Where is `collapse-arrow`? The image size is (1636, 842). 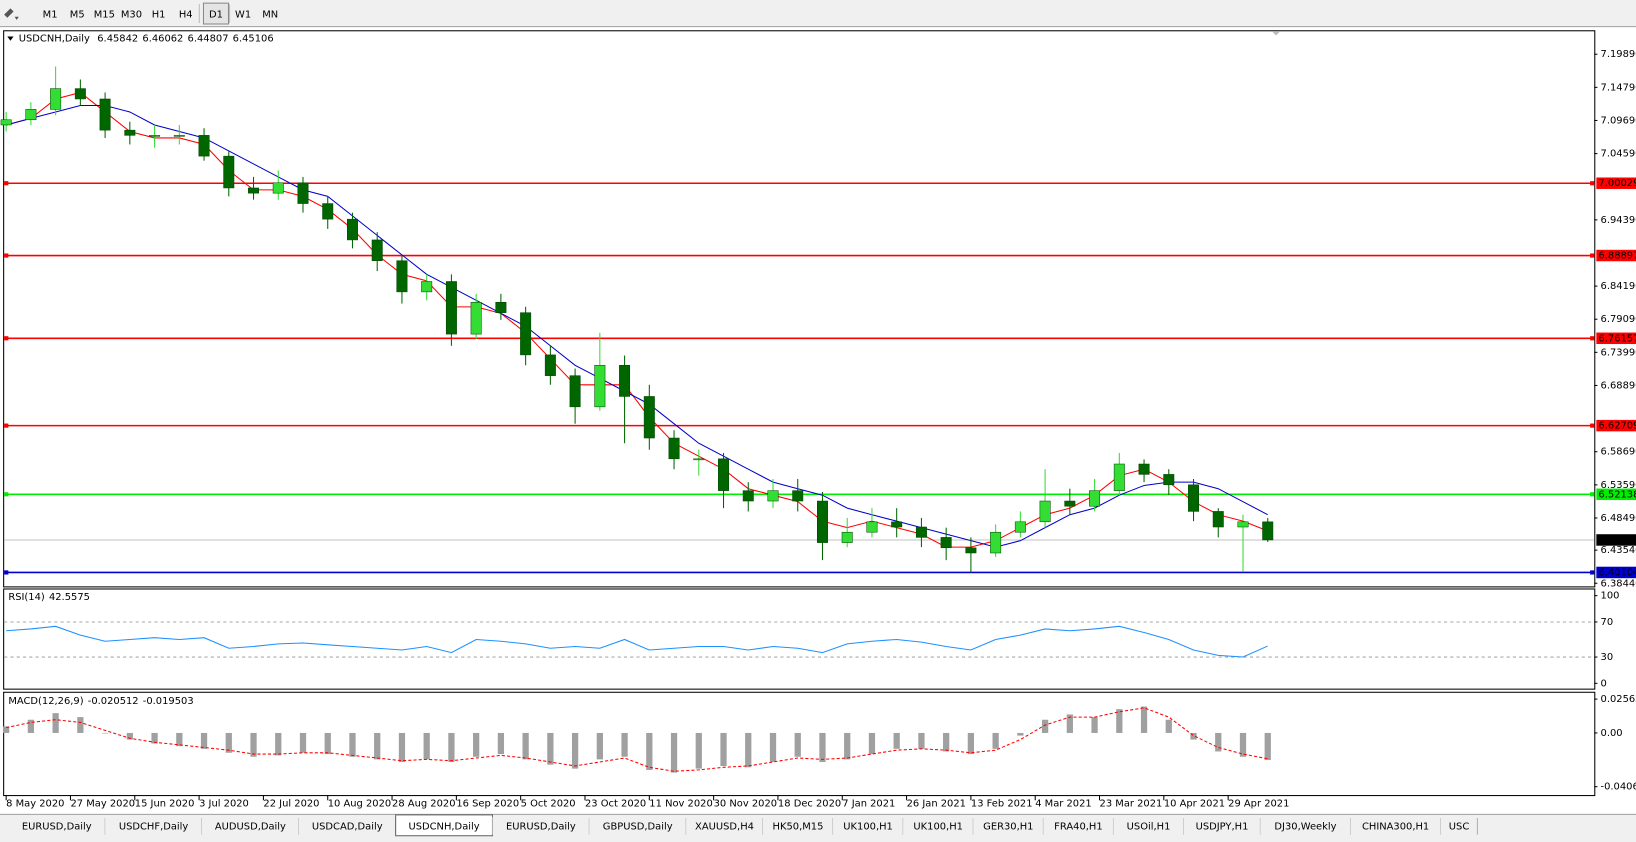
collapse-arrow is located at coordinates (10, 38).